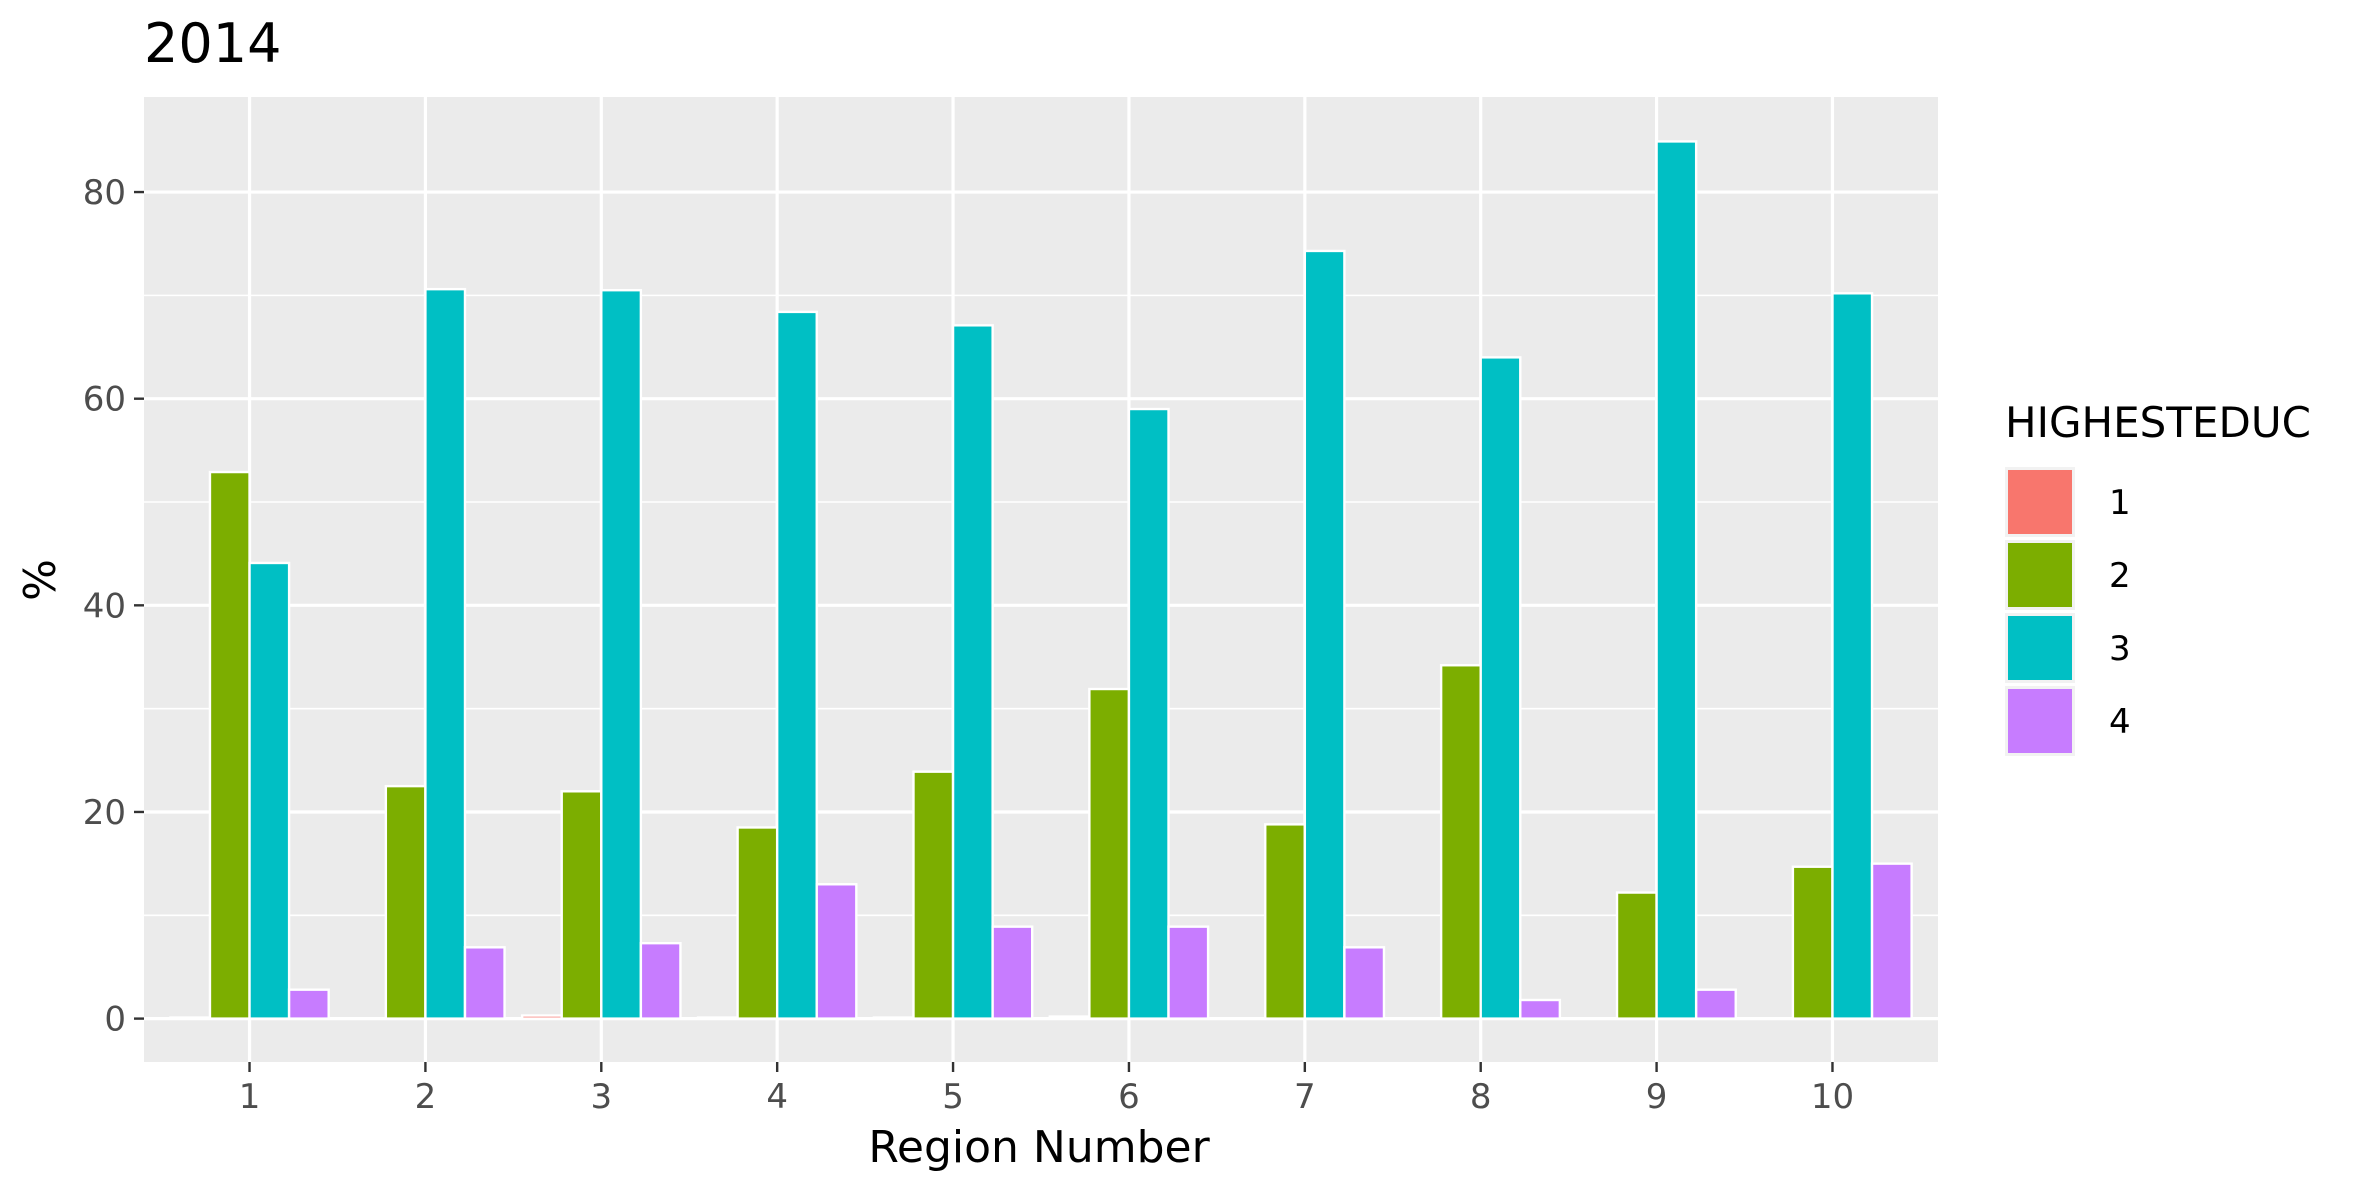  What do you see at coordinates (777, 1097) in the screenshot?
I see `x-tick-label: 4` at bounding box center [777, 1097].